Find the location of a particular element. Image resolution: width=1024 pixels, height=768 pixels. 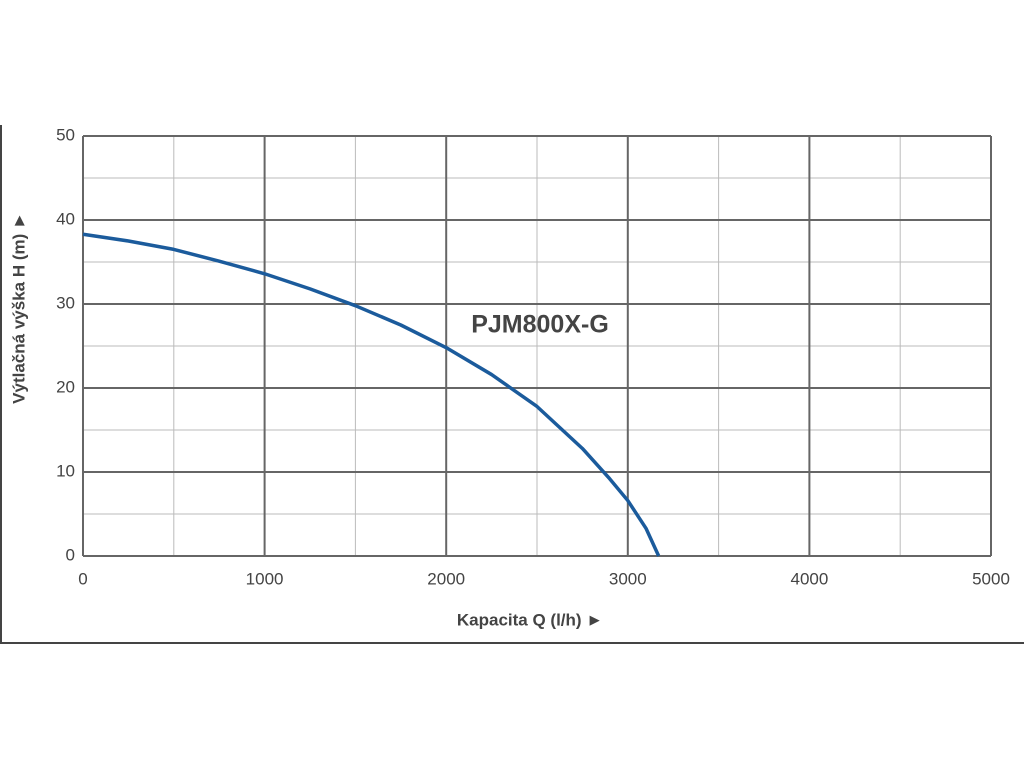

y-tick-label: 50 is located at coordinates (65, 134).